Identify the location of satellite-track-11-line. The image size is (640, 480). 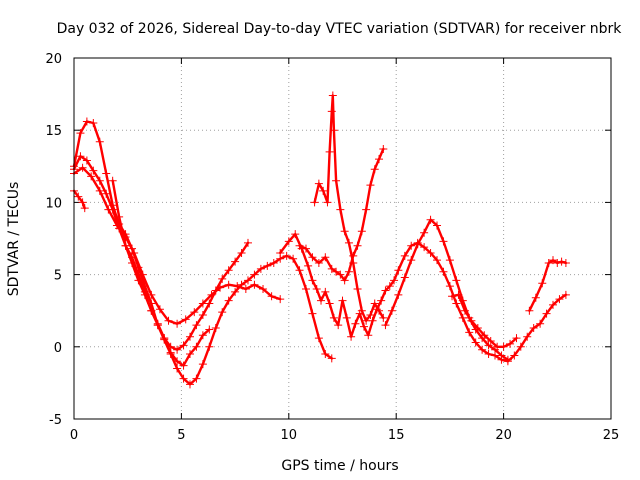
(548, 285).